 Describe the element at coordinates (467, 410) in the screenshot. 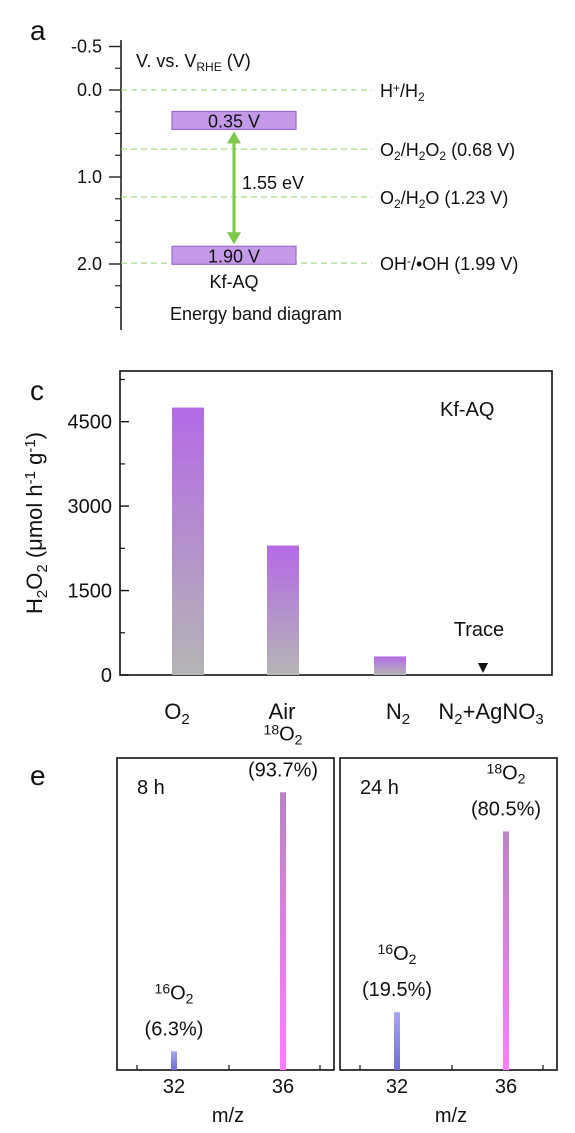

I see `panel-c-legend: Kf-AQ` at that location.